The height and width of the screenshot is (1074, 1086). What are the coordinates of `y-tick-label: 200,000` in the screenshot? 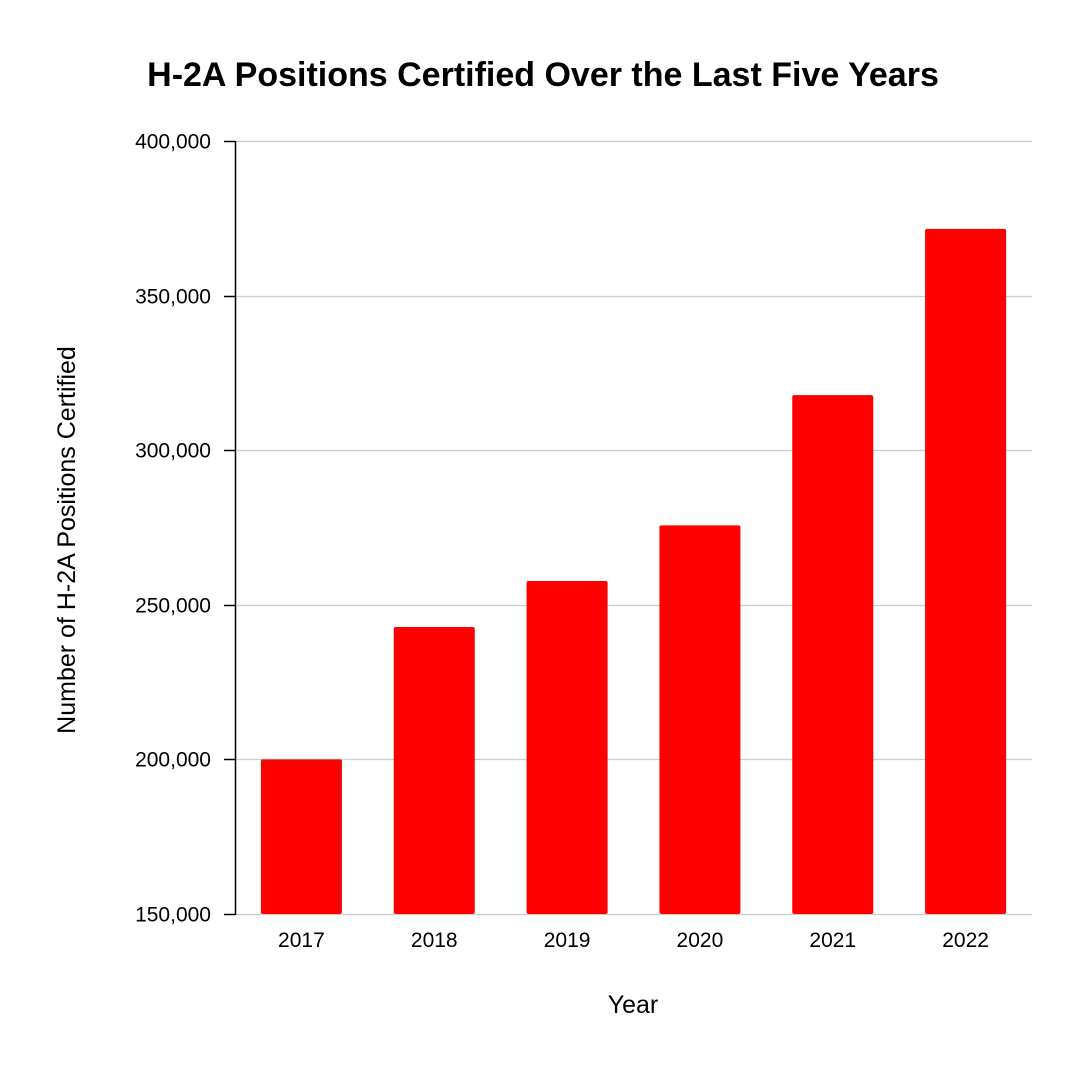 It's located at (173, 760).